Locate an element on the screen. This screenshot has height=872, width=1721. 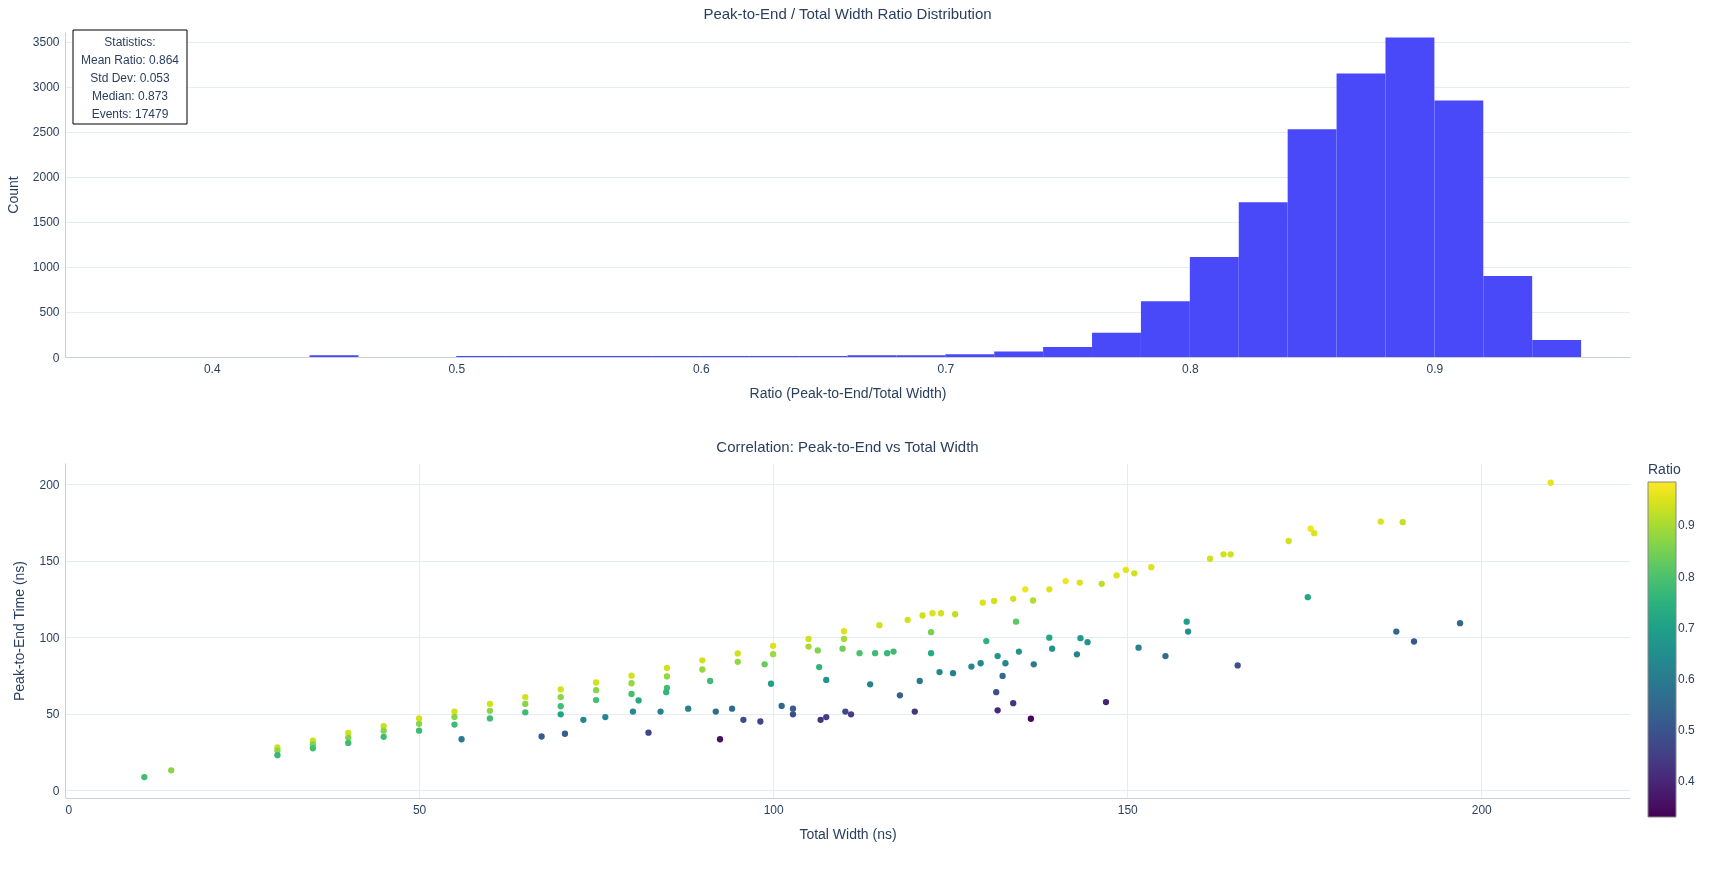
color-bar-label: 0.4 is located at coordinates (1687, 781).